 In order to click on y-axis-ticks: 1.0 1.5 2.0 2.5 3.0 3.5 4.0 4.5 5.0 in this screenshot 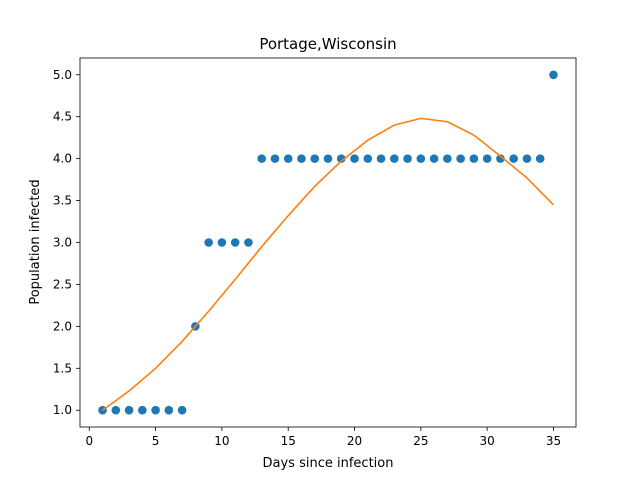, I will do `click(66, 242)`.